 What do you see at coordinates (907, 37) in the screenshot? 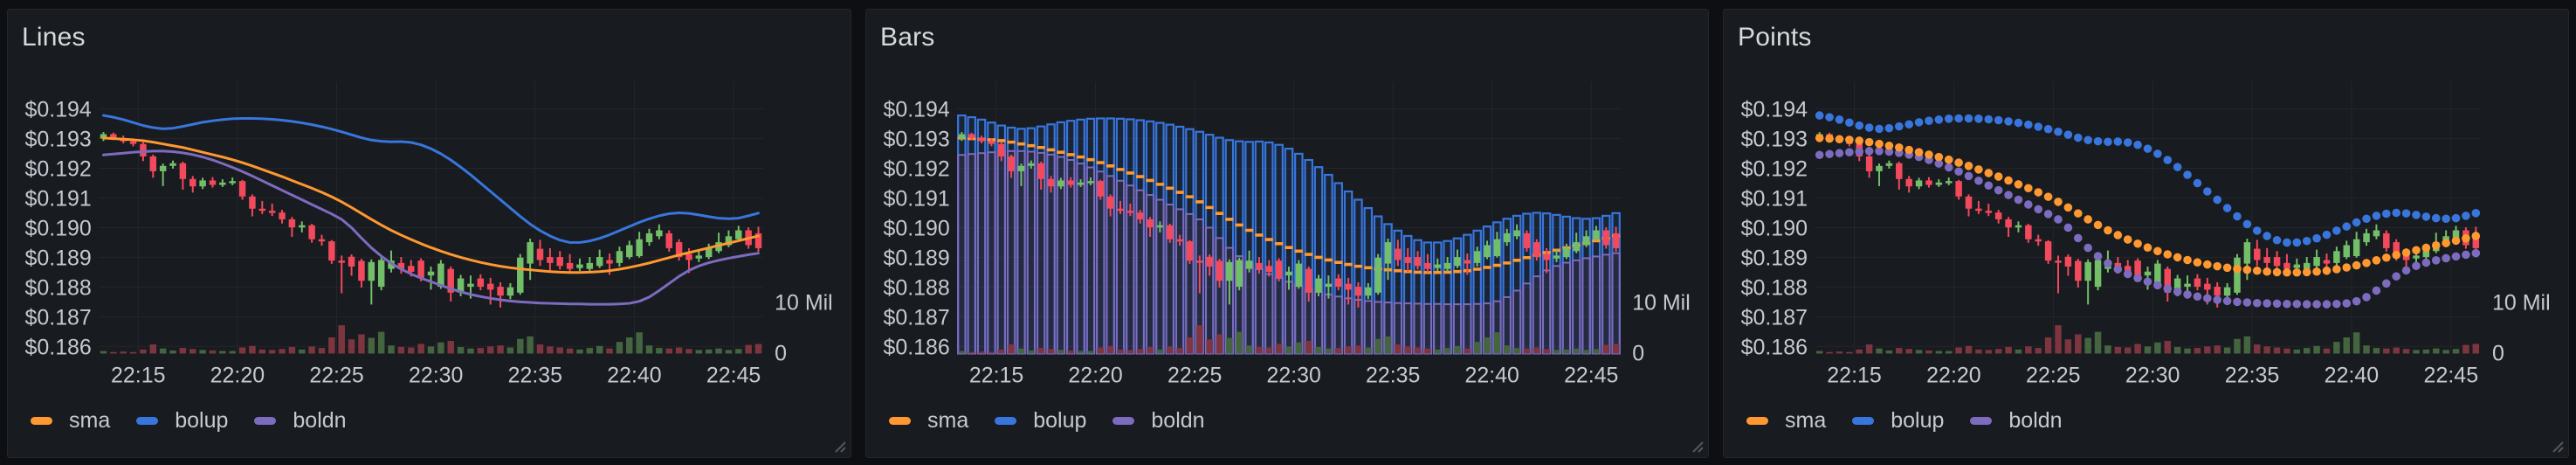
I see `panel-title: Bars` at bounding box center [907, 37].